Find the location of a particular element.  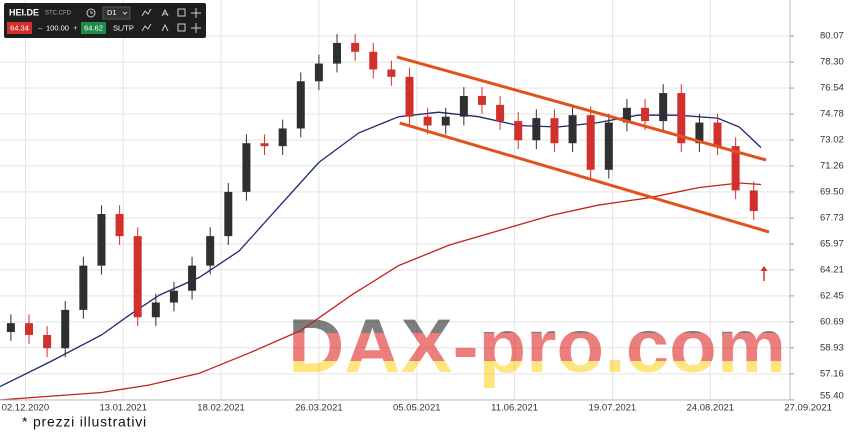

dropdown-caret is located at coordinates (125, 13).